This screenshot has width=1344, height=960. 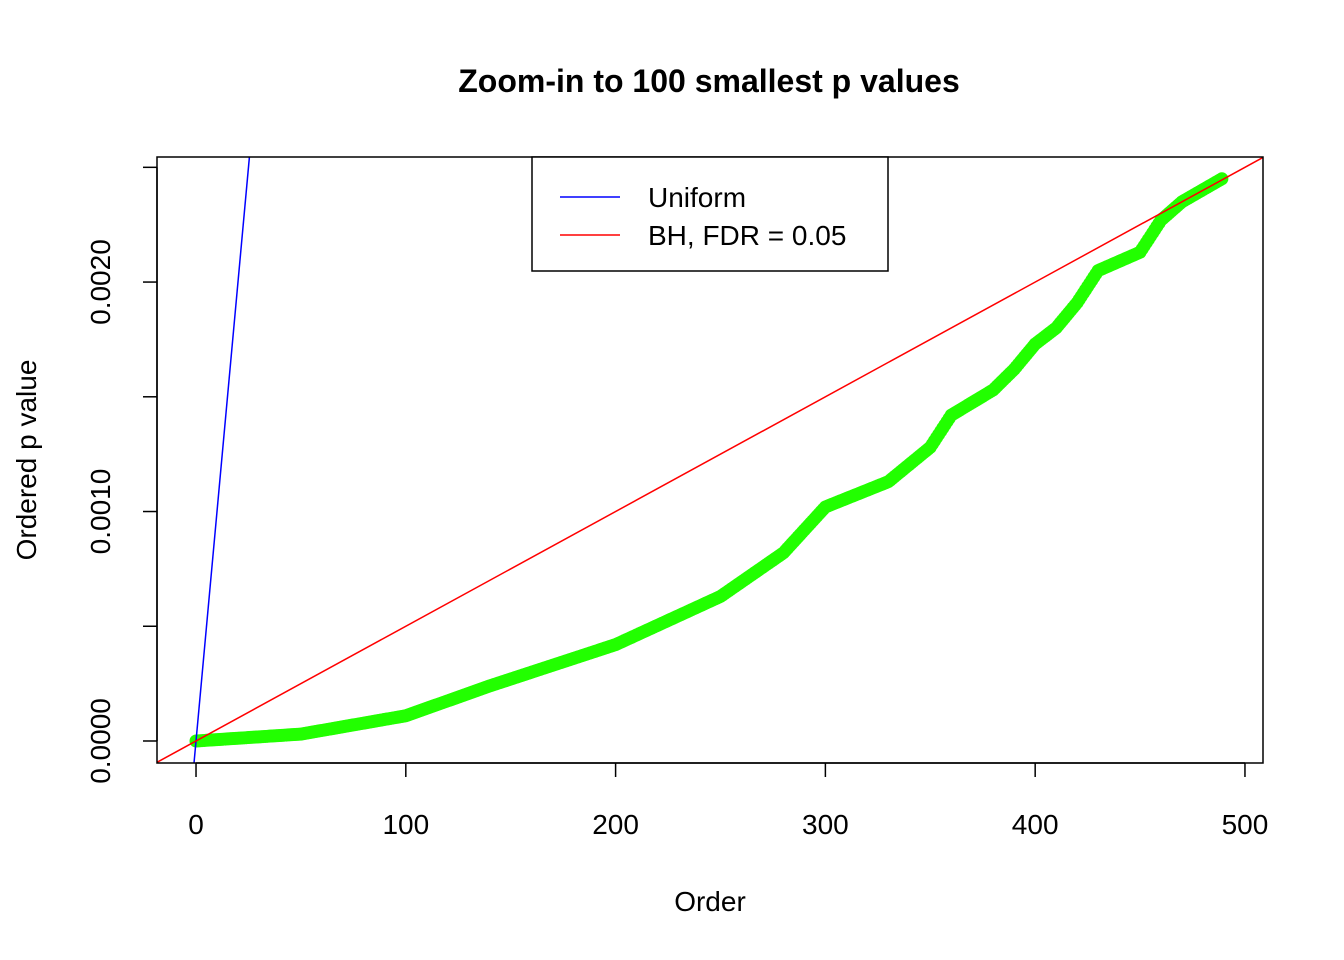 I want to click on chart-title: Zoom-in to 100 smallest p values, so click(x=708, y=81).